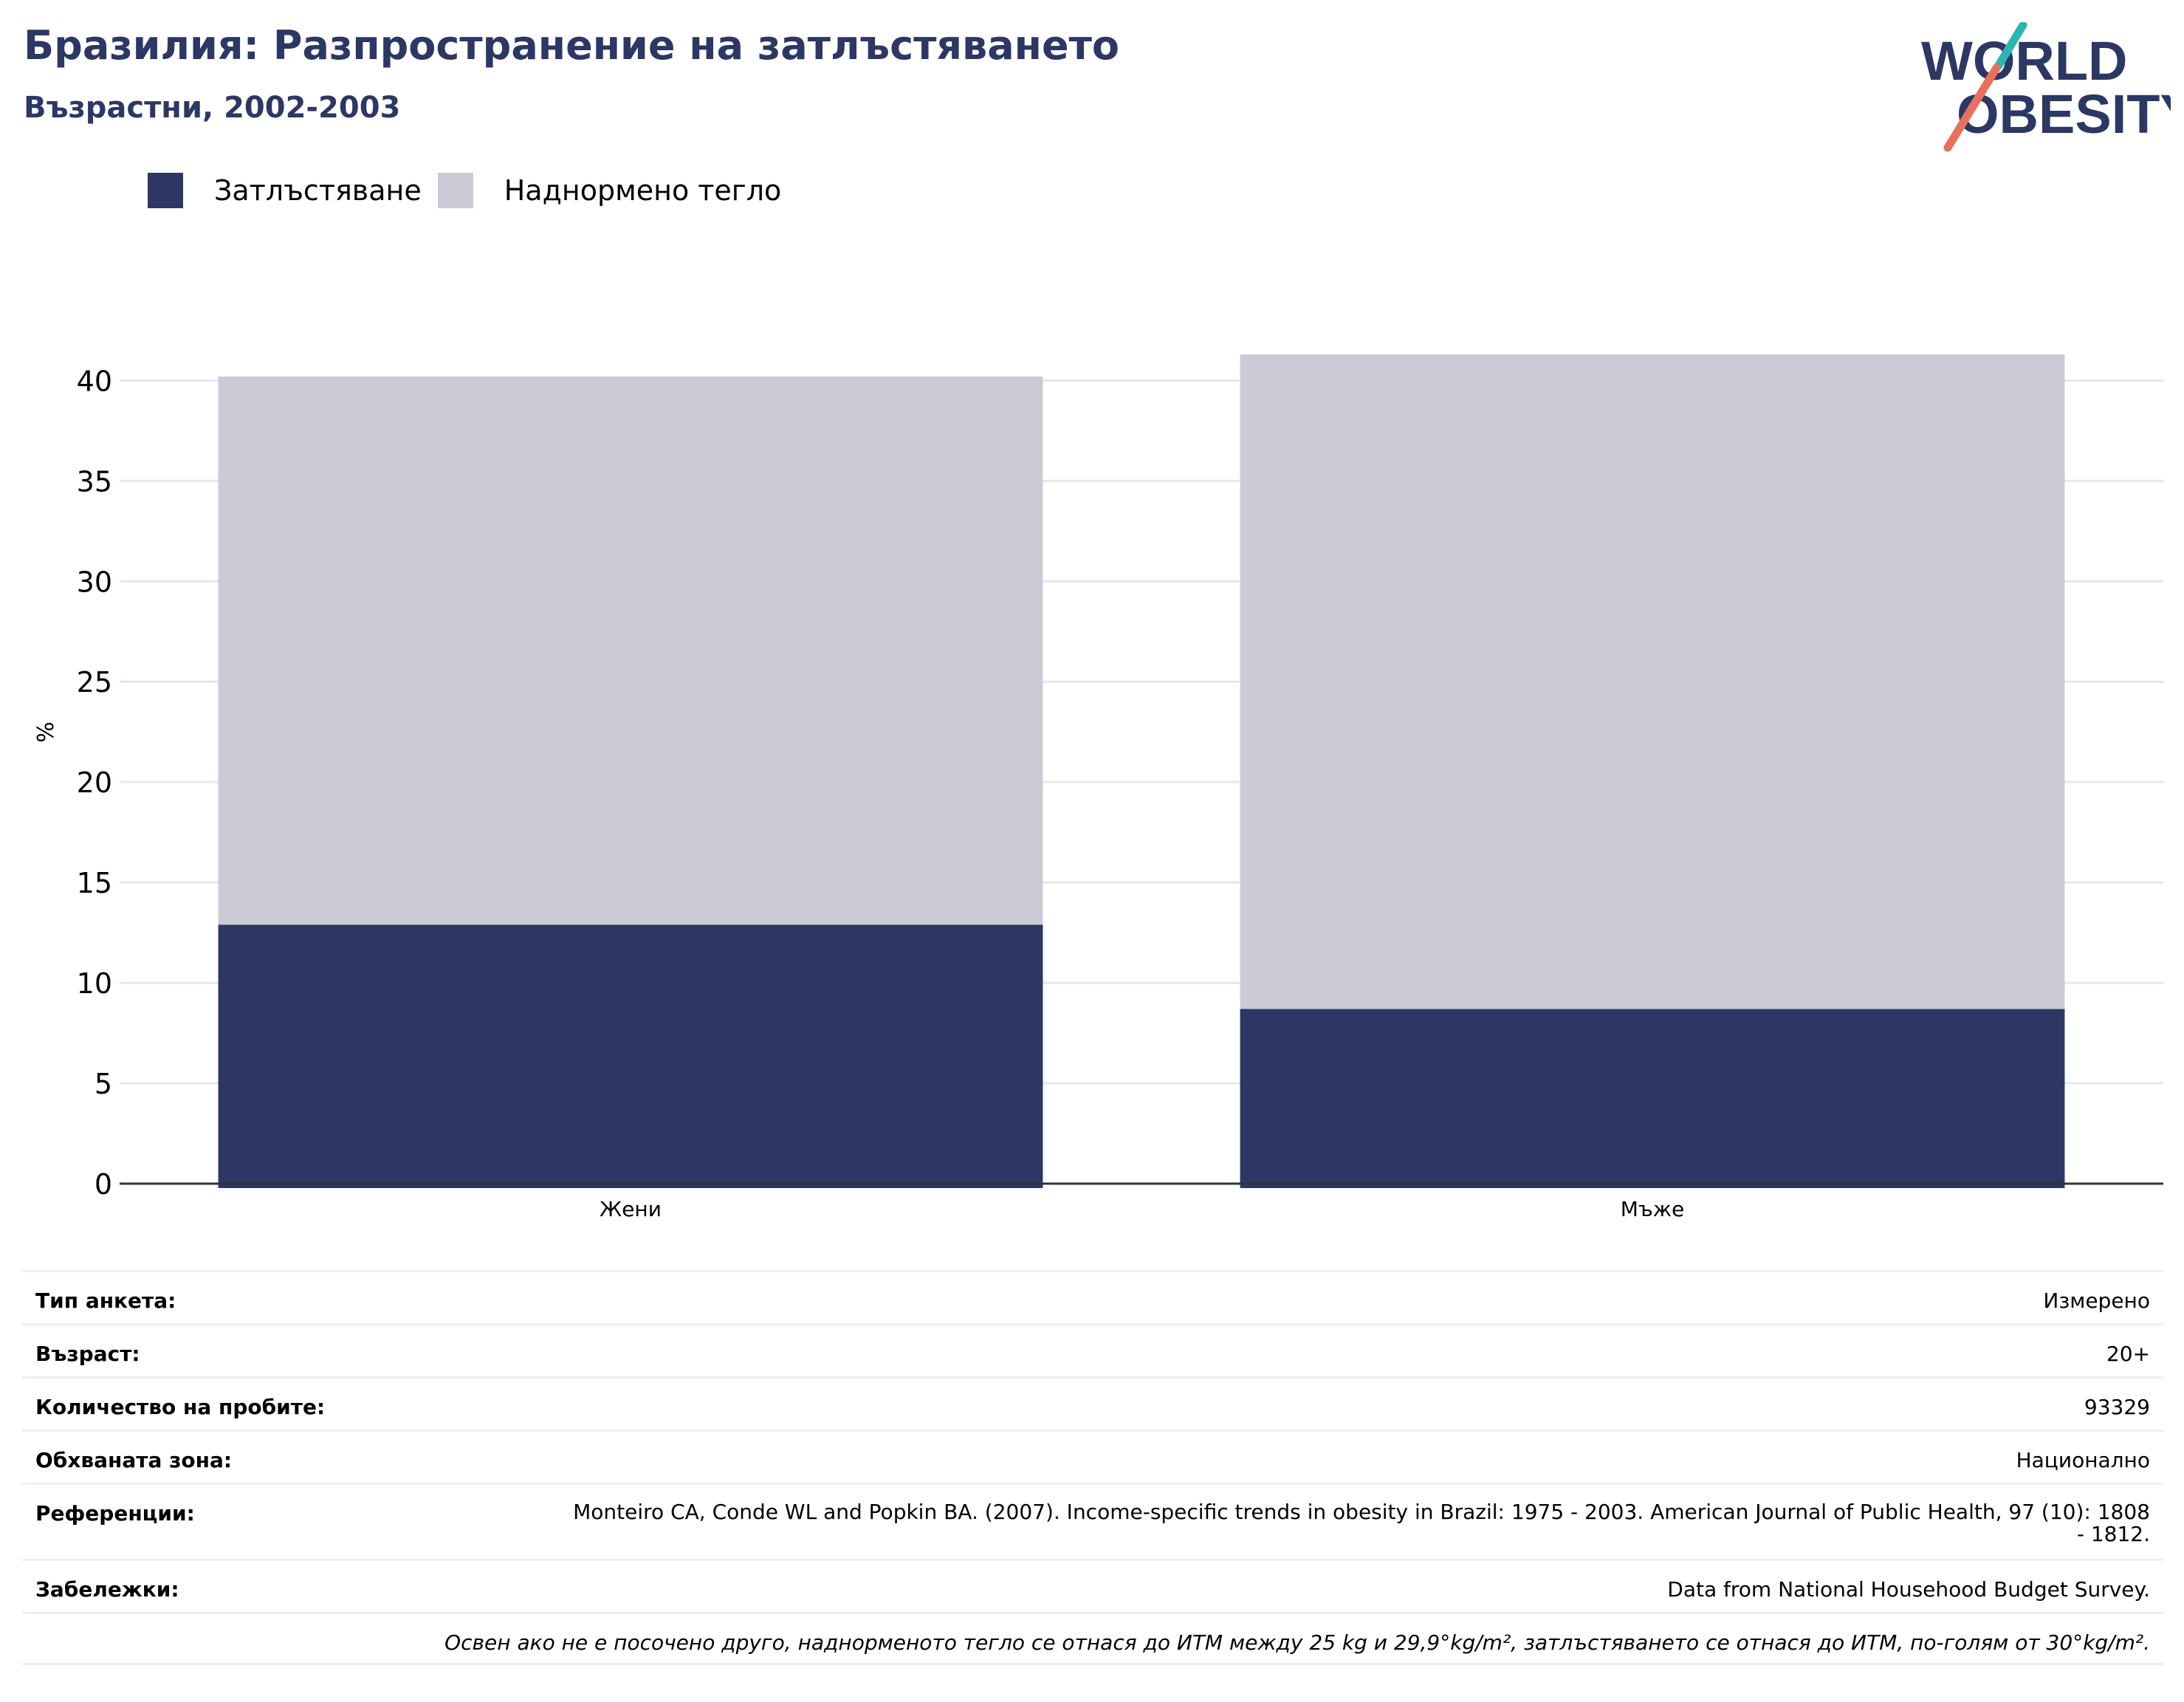 Image resolution: width=2184 pixels, height=1702 pixels. What do you see at coordinates (2011, 46) in the screenshot?
I see `logo-slash-teal-icon` at bounding box center [2011, 46].